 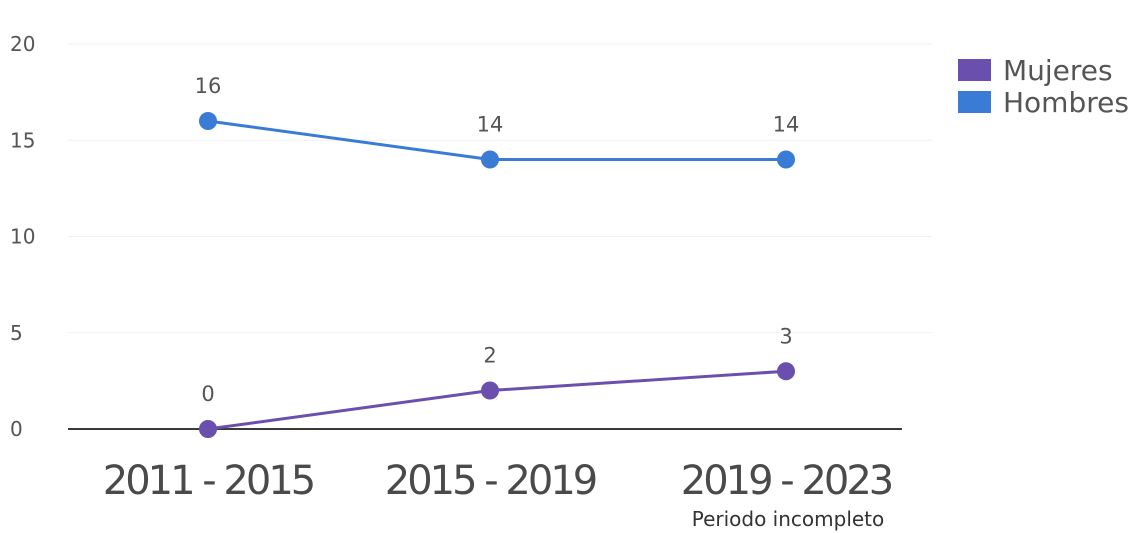 What do you see at coordinates (785, 336) in the screenshot?
I see `data-label: 3` at bounding box center [785, 336].